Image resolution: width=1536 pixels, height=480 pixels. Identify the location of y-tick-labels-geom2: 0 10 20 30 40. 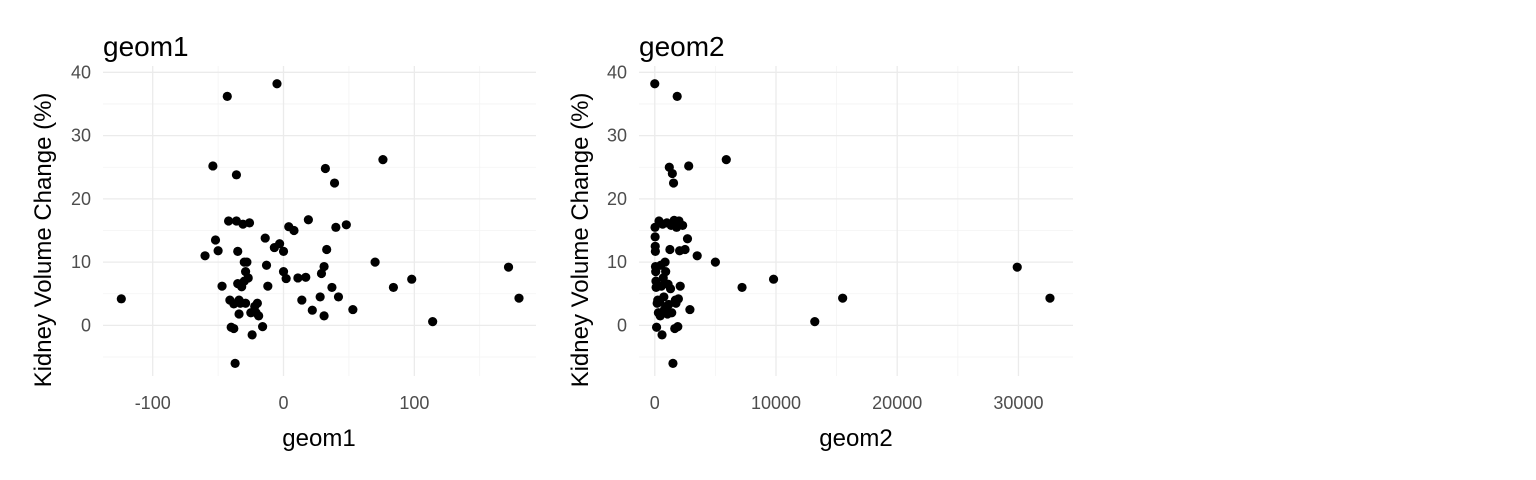
(617, 198).